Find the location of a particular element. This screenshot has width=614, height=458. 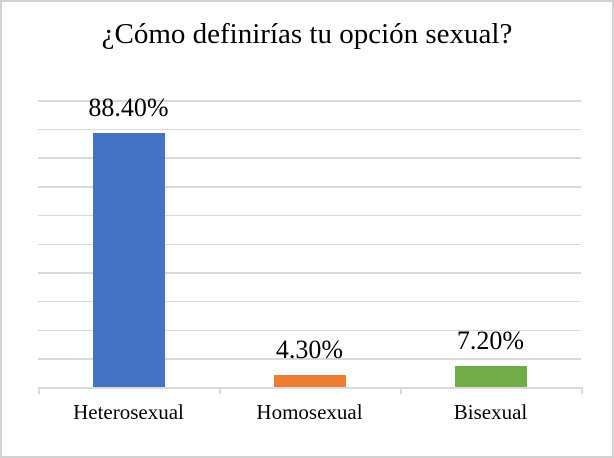

data-label-homosexual: 4.30% is located at coordinates (309, 349).